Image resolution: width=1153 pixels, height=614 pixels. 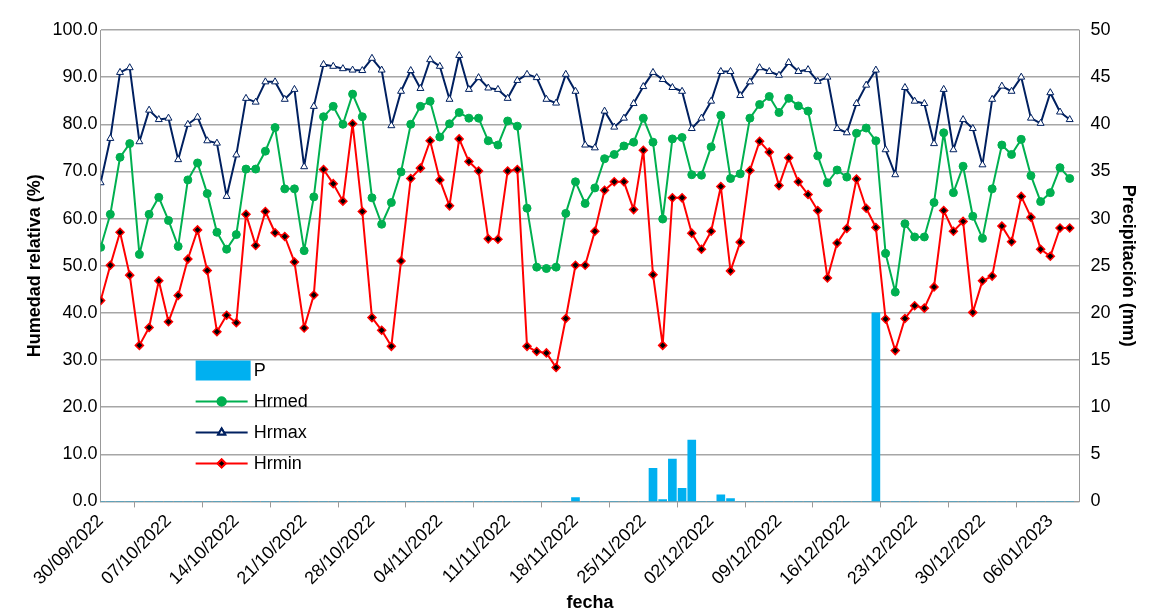 What do you see at coordinates (1100, 217) in the screenshot?
I see `y2-tick-label: 30` at bounding box center [1100, 217].